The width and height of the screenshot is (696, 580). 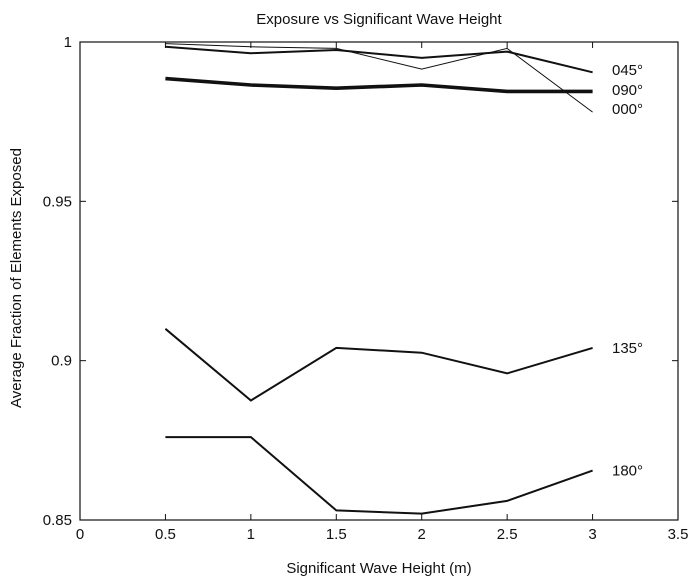 What do you see at coordinates (68, 42) in the screenshot?
I see `y-tick-label: 1` at bounding box center [68, 42].